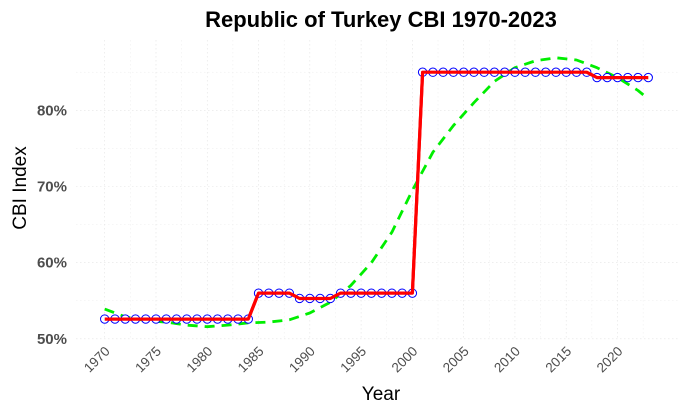 This screenshot has height=413, width=688. What do you see at coordinates (52, 110) in the screenshot?
I see `y-tick-label: 80%` at bounding box center [52, 110].